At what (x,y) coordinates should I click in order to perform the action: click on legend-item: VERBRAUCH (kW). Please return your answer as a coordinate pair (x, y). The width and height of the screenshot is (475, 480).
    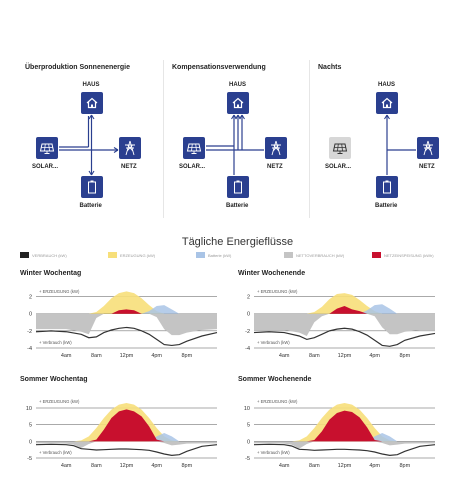
    Looking at the image, I should click on (43, 255).